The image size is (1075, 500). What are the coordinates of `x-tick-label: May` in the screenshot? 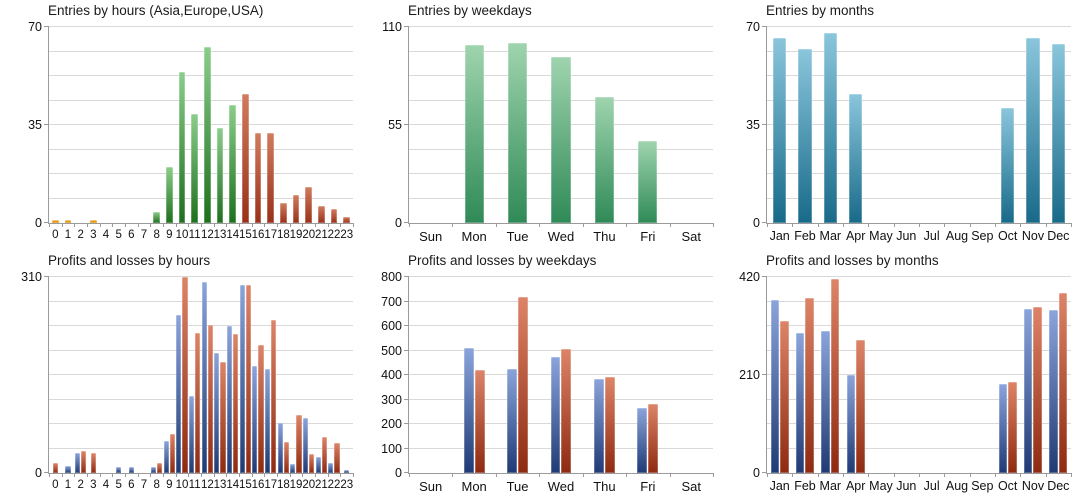 It's located at (881, 236).